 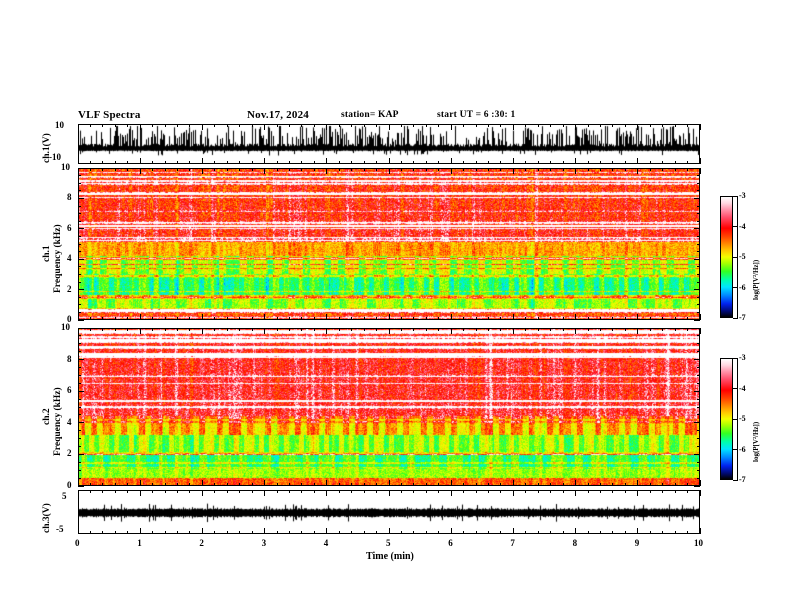 I want to click on ch1-freq-tick: 8, so click(x=69, y=197).